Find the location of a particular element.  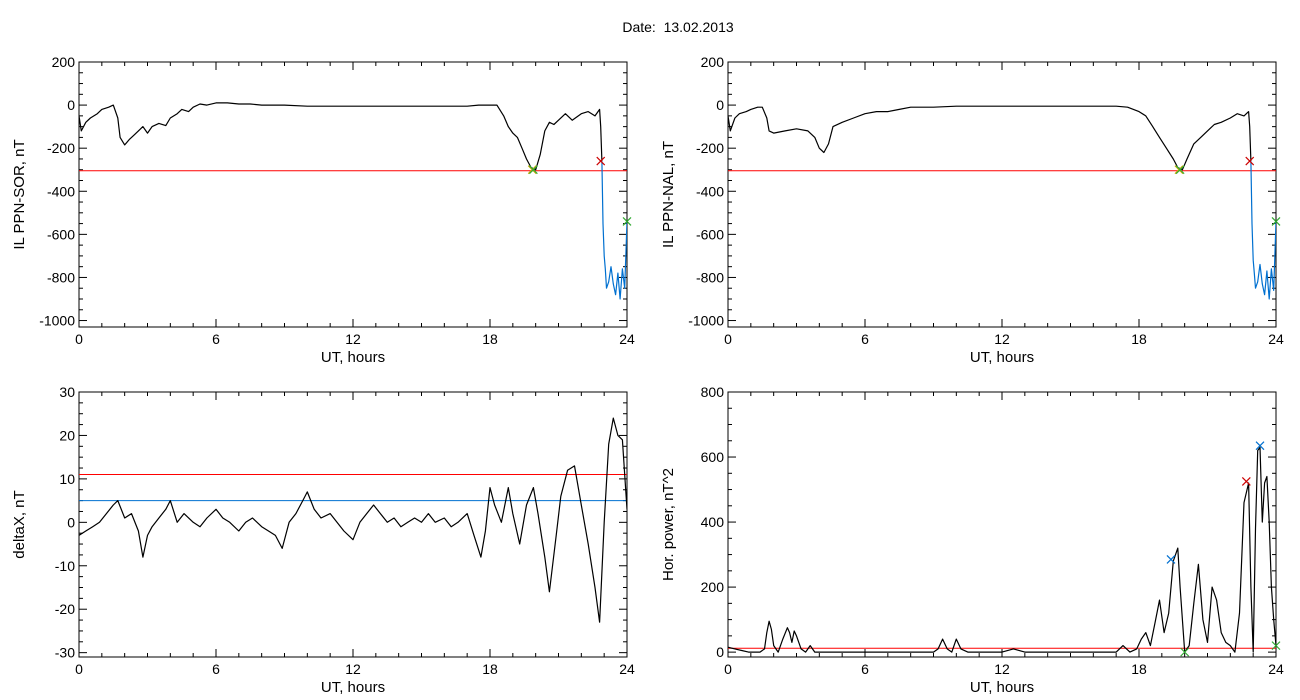

y-axis-label: IL PPN-SOR, nT is located at coordinates (19, 194).